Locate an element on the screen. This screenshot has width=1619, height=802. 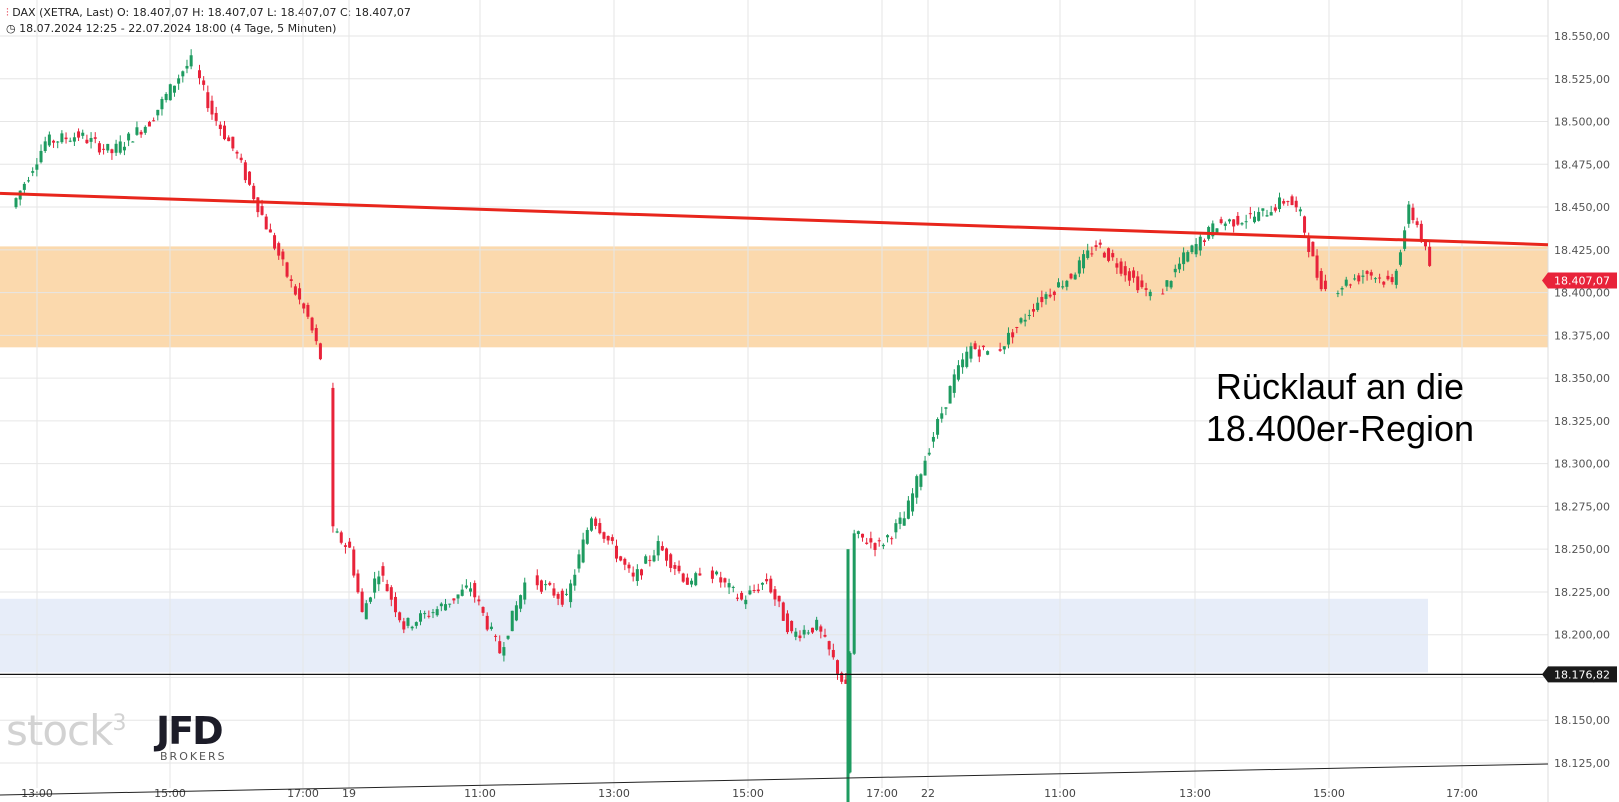
gap-candle-body is located at coordinates (848, 675).